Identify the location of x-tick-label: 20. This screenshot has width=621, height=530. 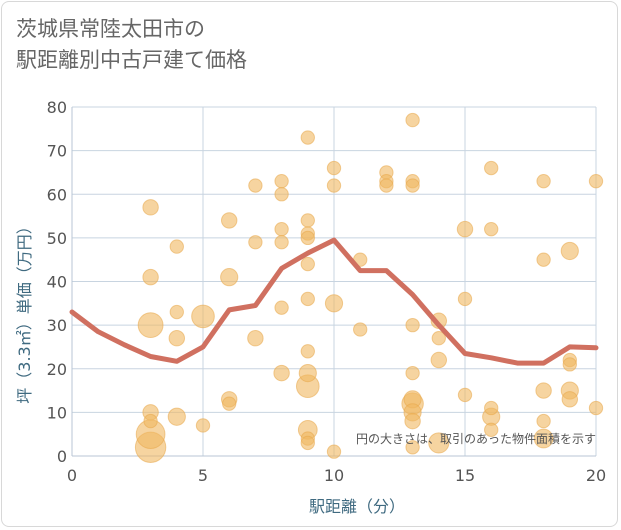
(596, 475).